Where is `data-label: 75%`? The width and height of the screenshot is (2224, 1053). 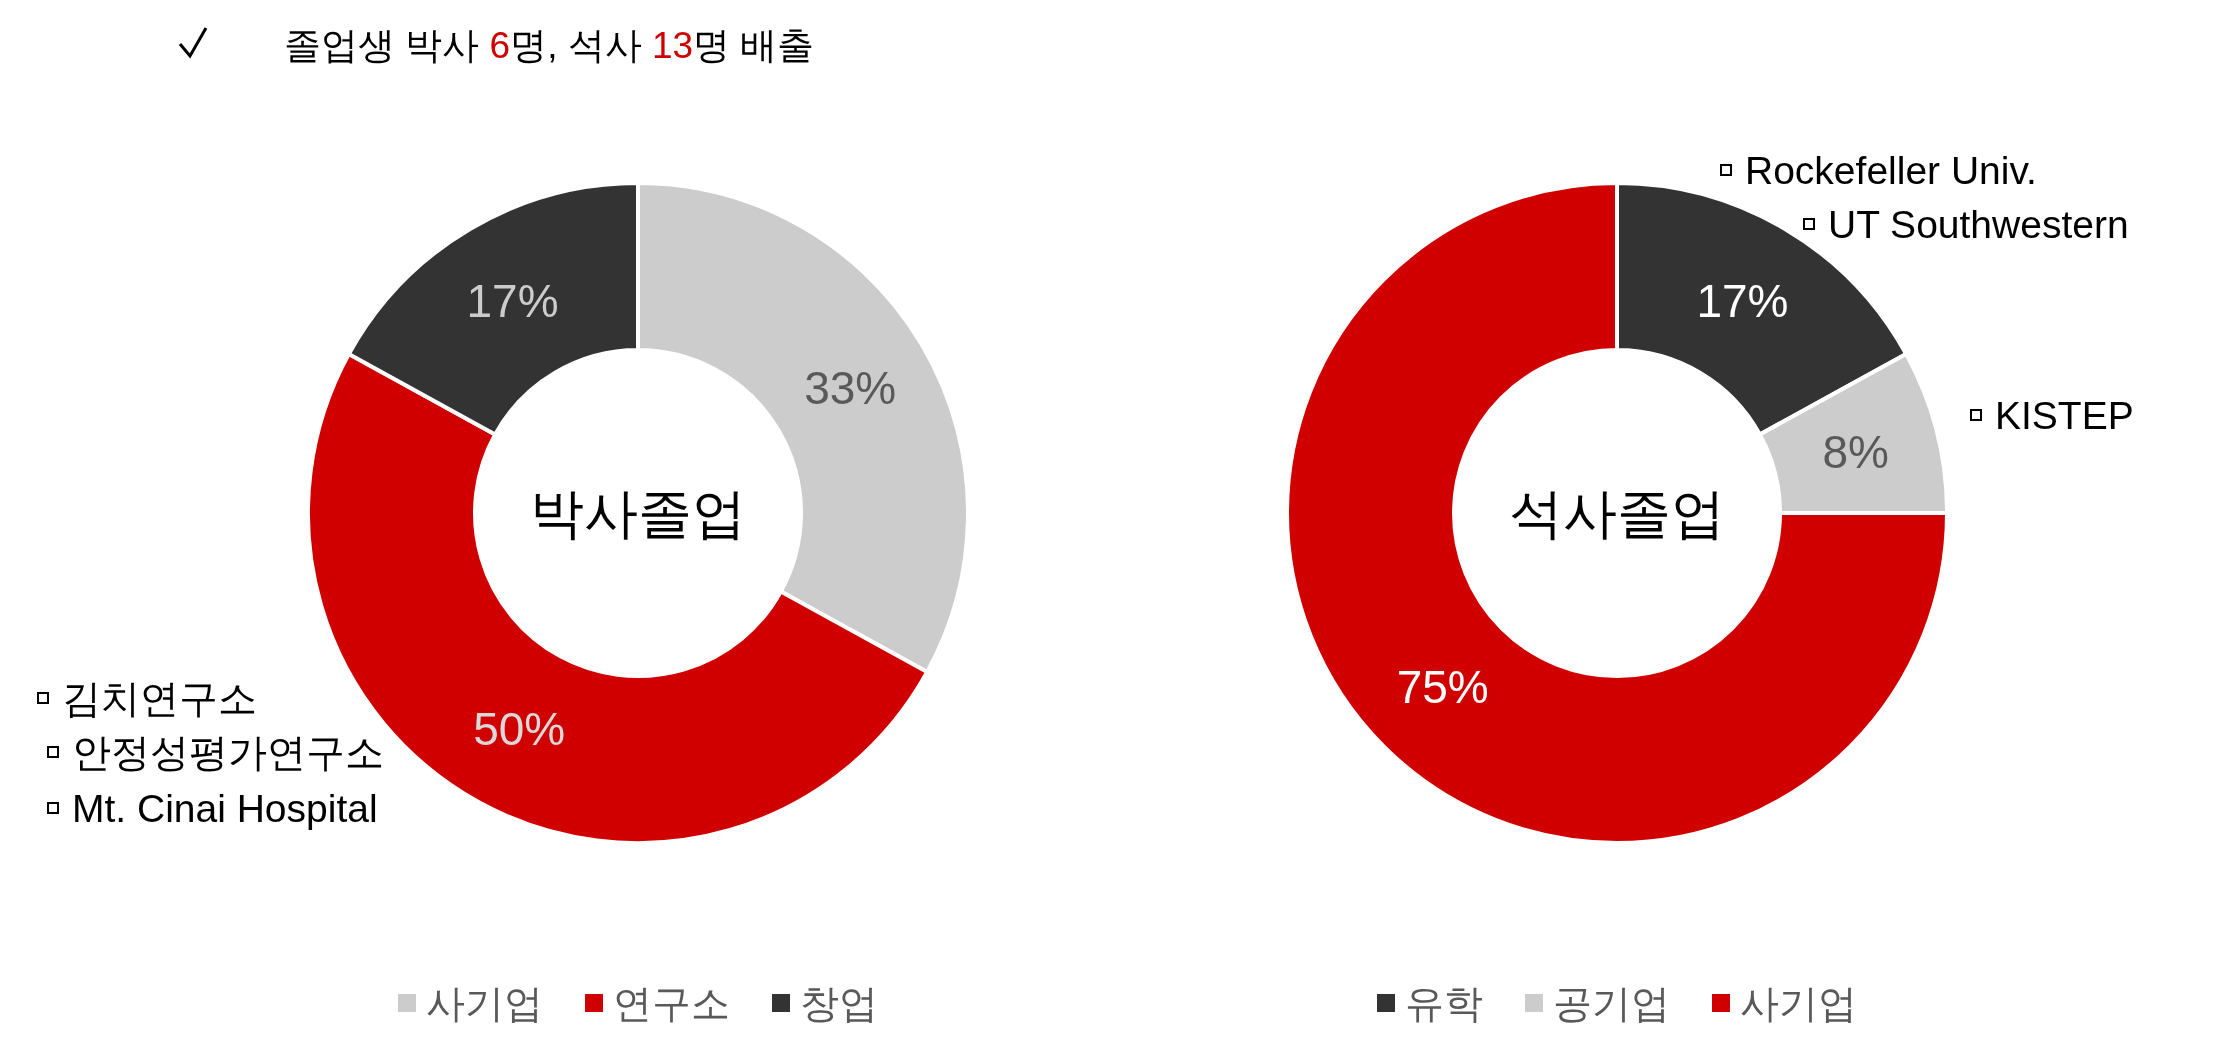 data-label: 75% is located at coordinates (1442, 687).